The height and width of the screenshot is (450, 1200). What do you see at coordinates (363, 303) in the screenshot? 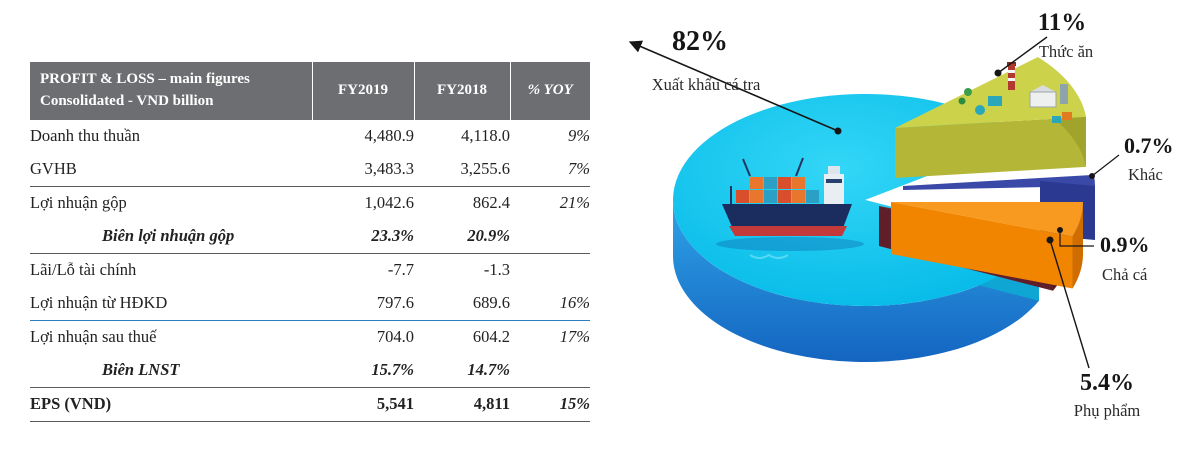
I see `cell-fy2019: 797.6` at bounding box center [363, 303].